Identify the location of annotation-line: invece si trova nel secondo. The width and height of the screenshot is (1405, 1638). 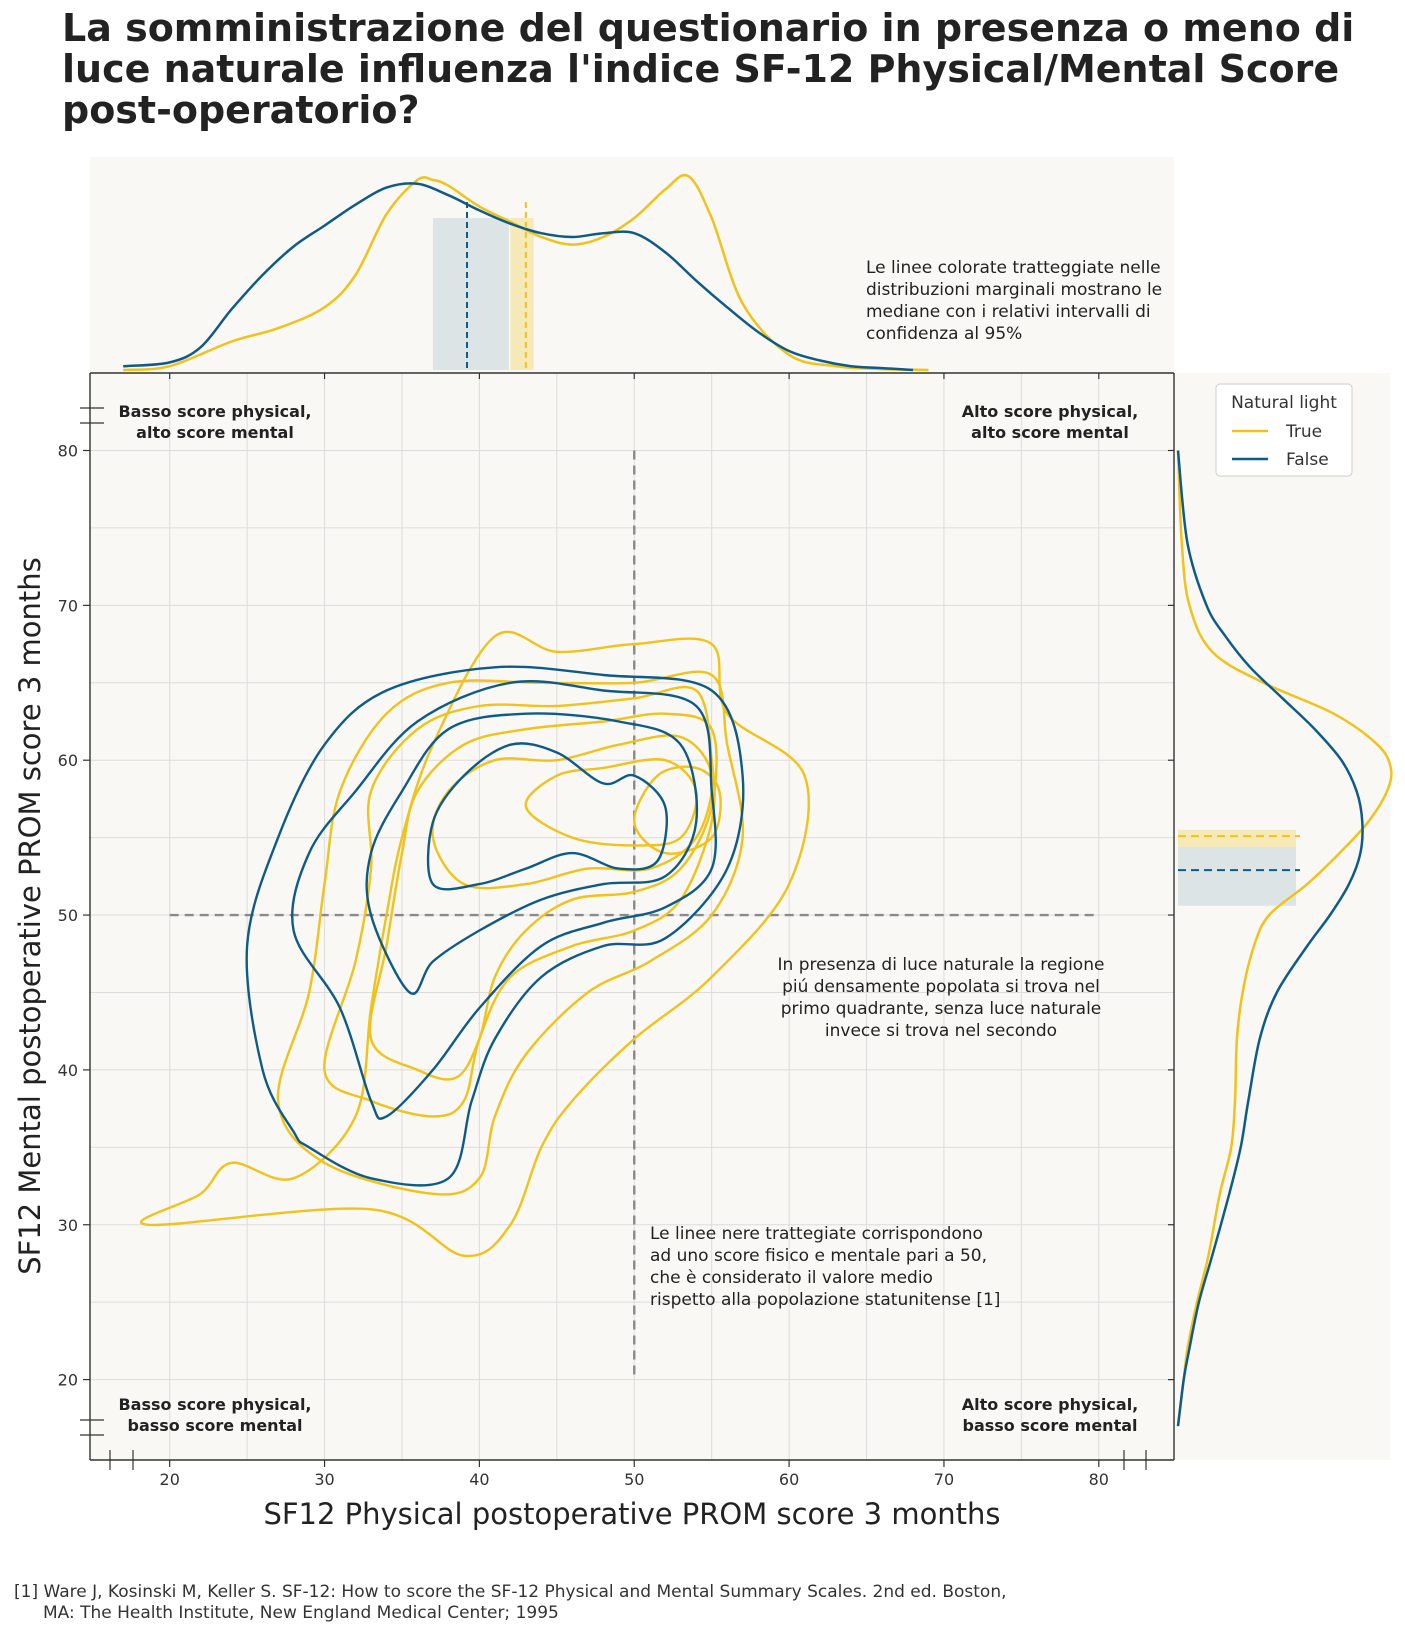
(941, 1031).